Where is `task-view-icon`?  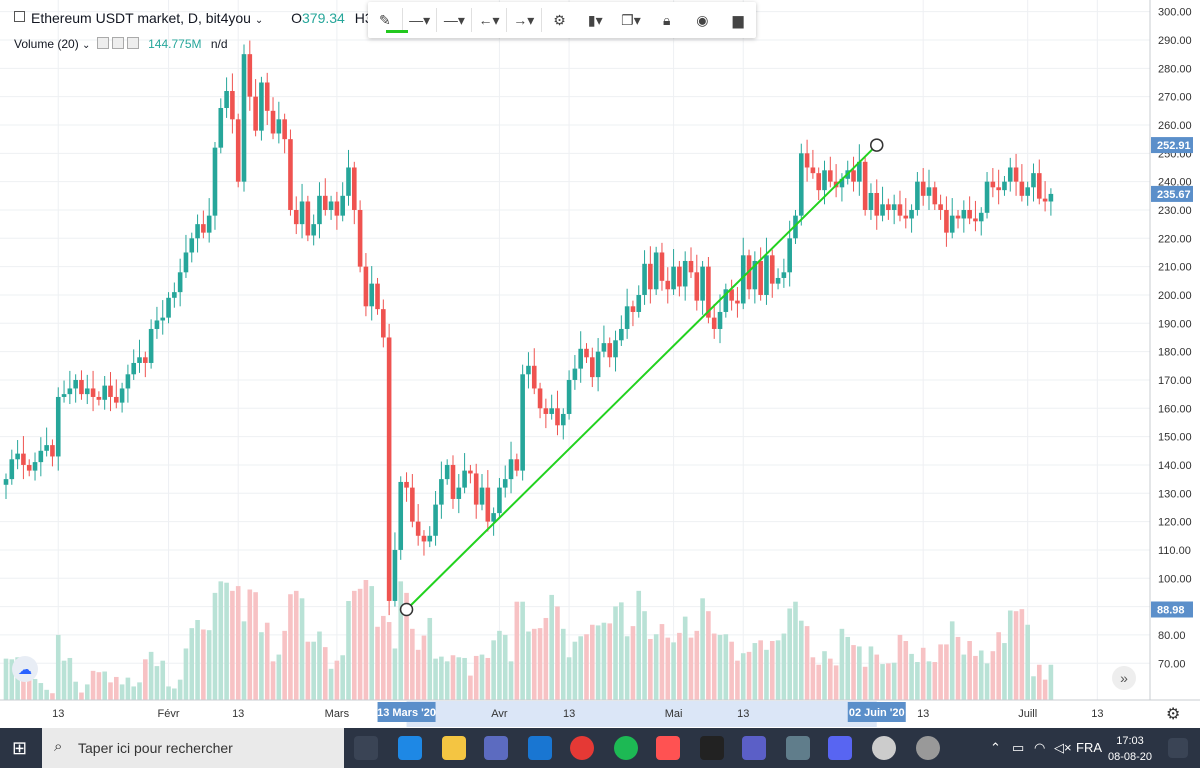
task-view-icon is located at coordinates (366, 748).